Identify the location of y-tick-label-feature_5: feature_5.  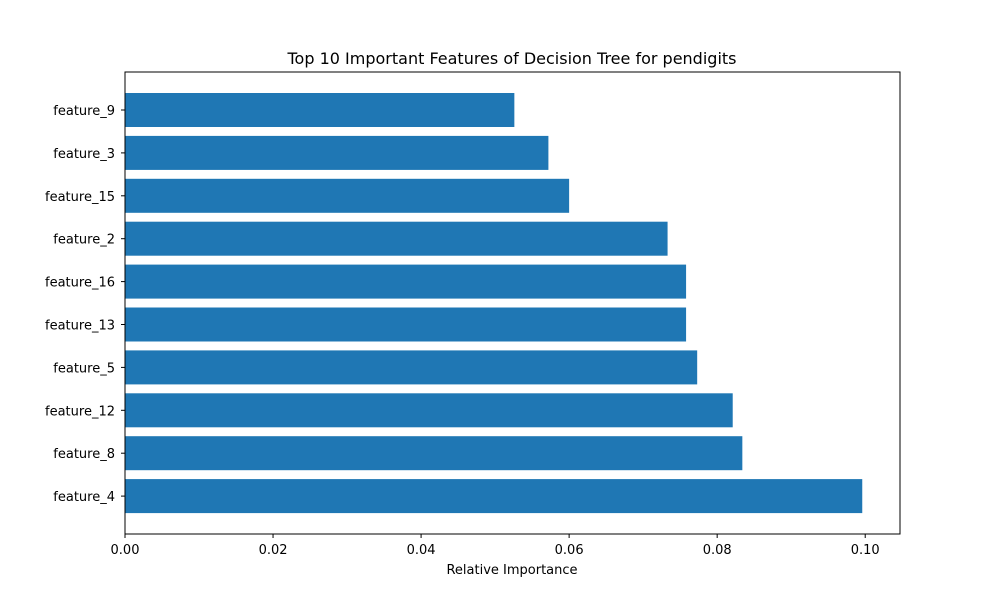
(84, 368).